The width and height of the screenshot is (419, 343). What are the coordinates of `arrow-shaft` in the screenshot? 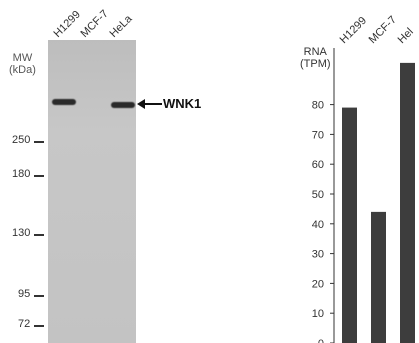 It's located at (152, 104).